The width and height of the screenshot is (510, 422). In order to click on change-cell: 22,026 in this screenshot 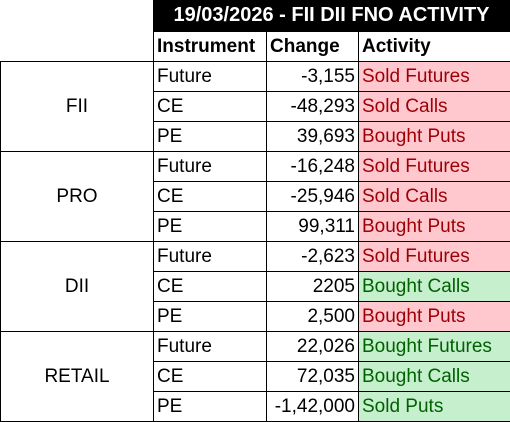, I will do `click(313, 347)`.